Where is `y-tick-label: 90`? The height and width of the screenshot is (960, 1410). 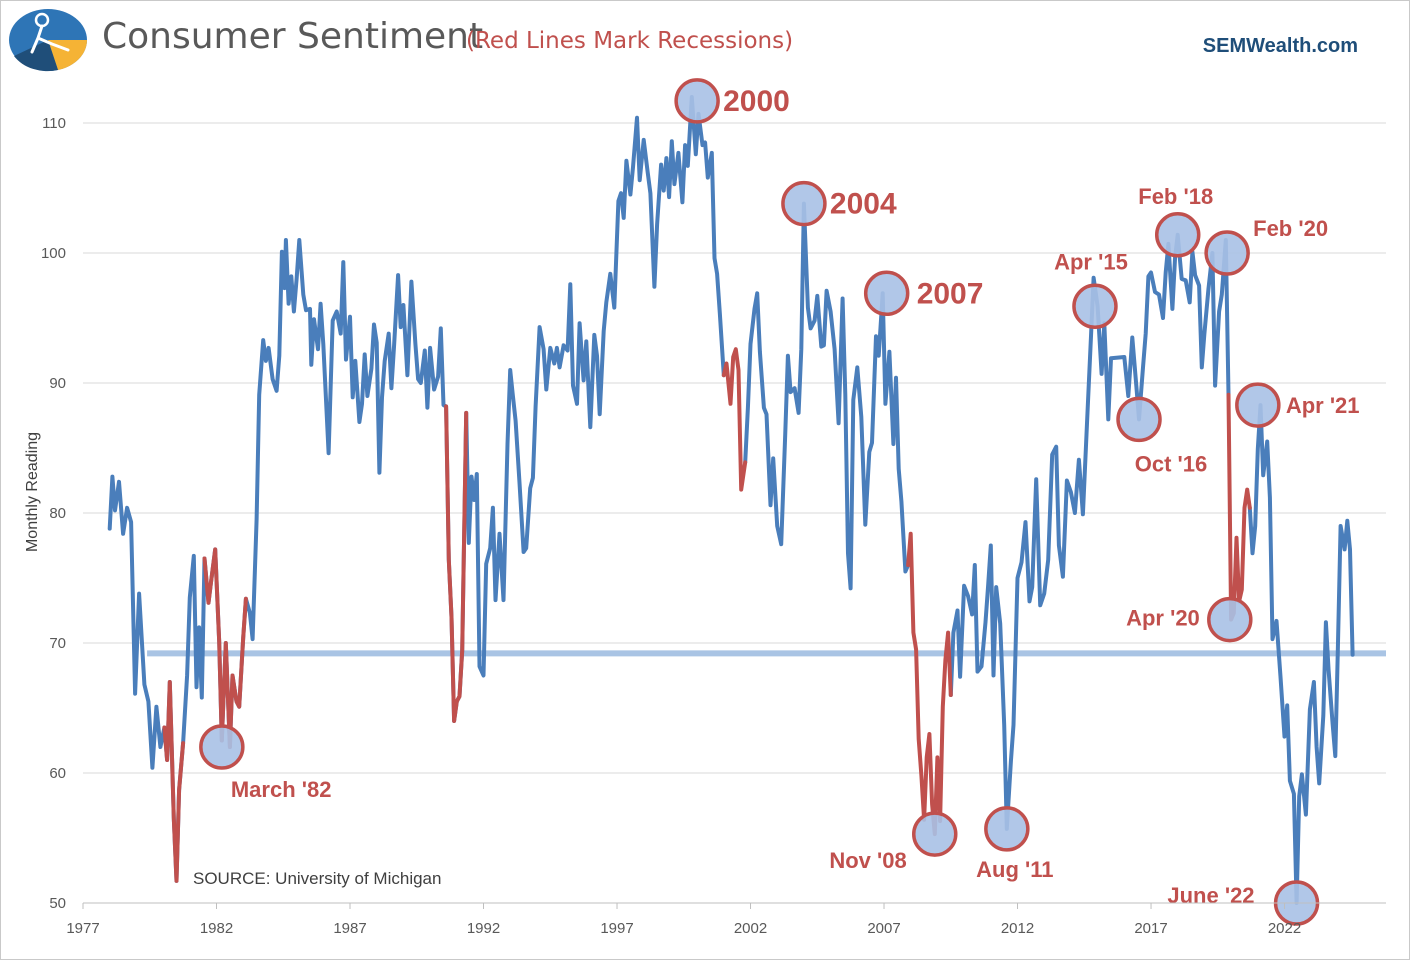
y-tick-label: 90 is located at coordinates (57, 383).